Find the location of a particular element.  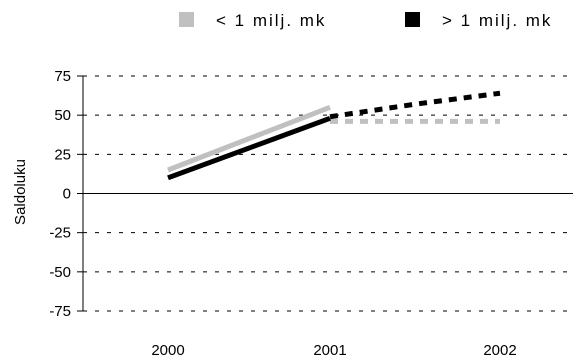

y-tick-label: 50 is located at coordinates (62, 115).